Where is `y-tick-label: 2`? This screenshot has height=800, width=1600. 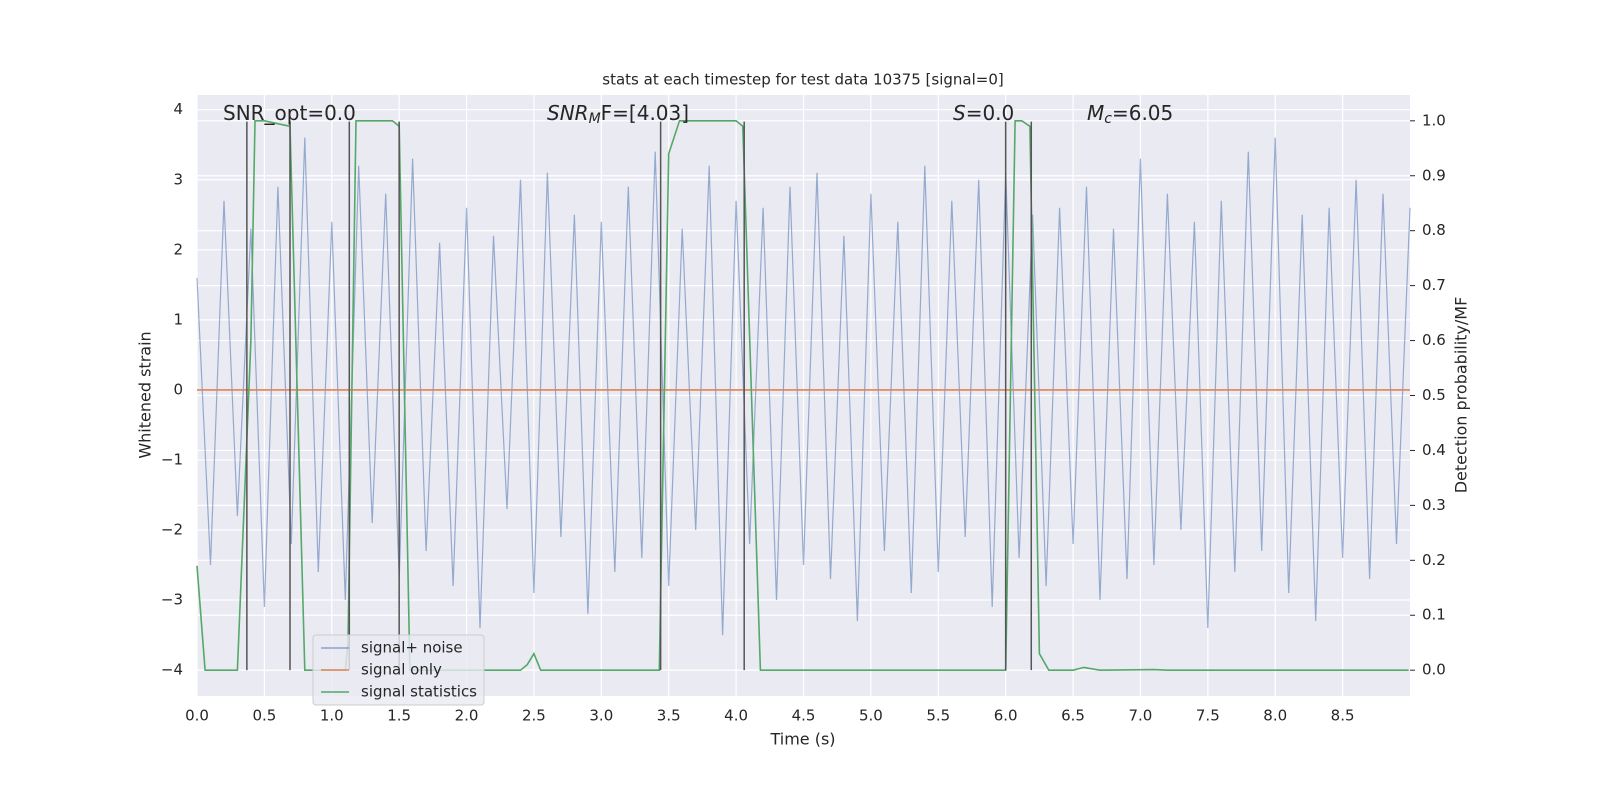 y-tick-label: 2 is located at coordinates (178, 249).